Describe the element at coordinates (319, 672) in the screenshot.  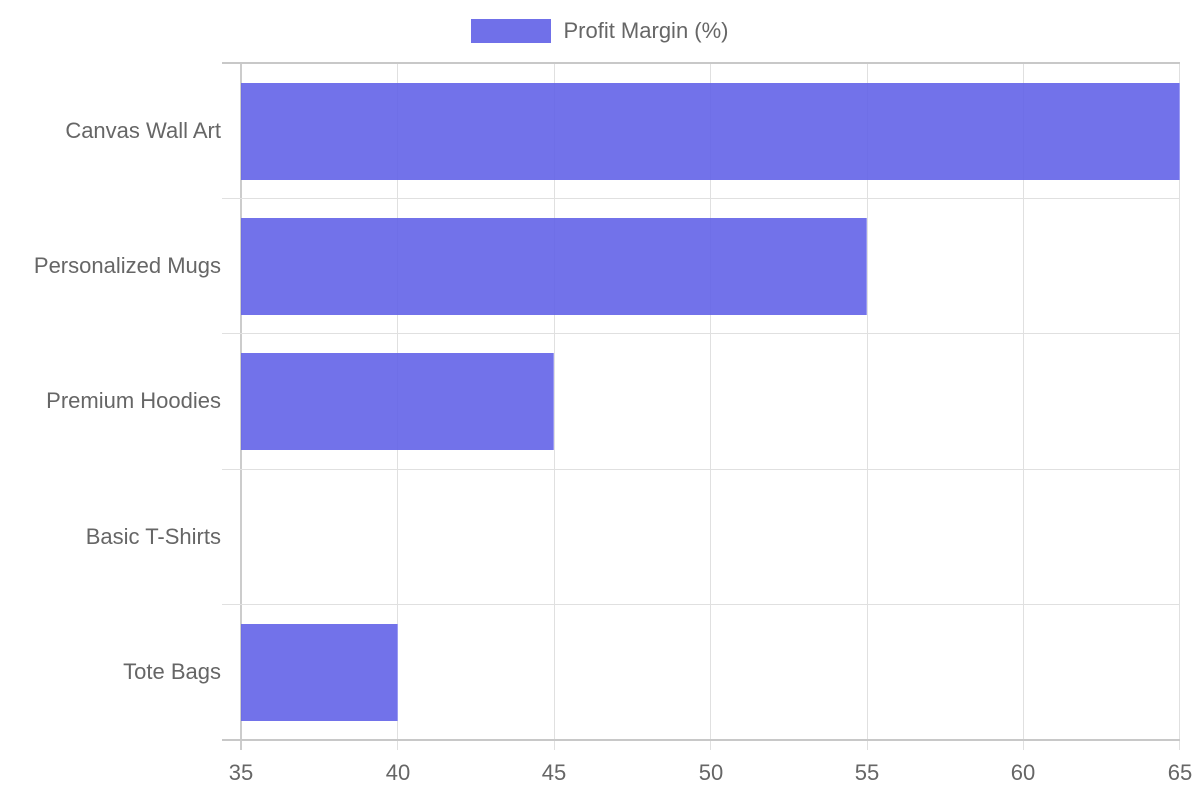
I see `bar-tote-bags` at that location.